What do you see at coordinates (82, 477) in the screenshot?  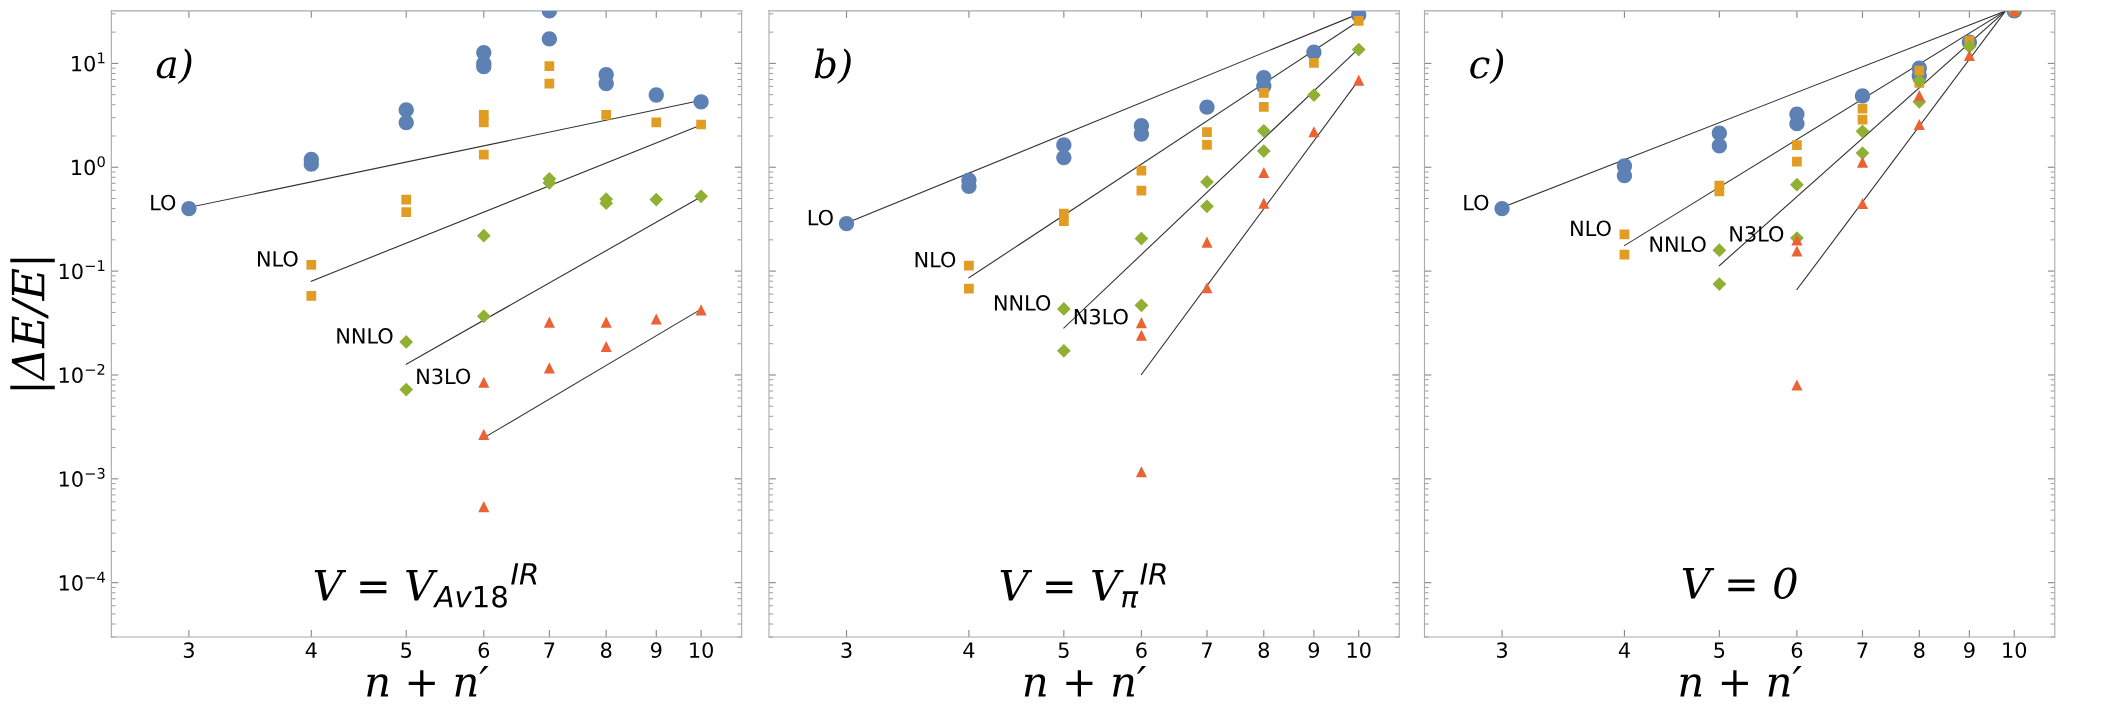 I see `y-tick-label: 10$^{−3}$` at bounding box center [82, 477].